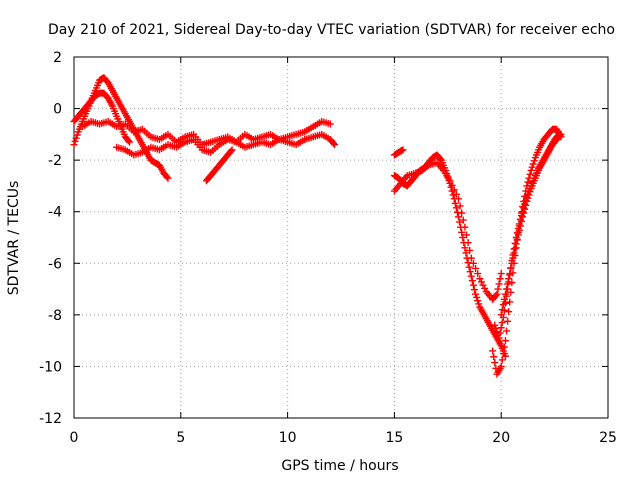  Describe the element at coordinates (57, 110) in the screenshot. I see `y-tick-label: 0` at that location.